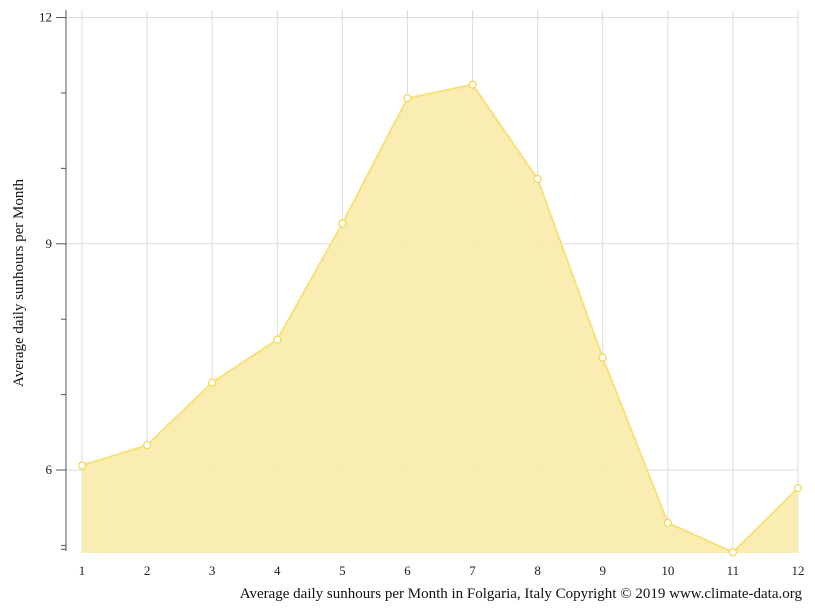 The height and width of the screenshot is (611, 815). Describe the element at coordinates (667, 570) in the screenshot. I see `x-tick-label: 10` at that location.